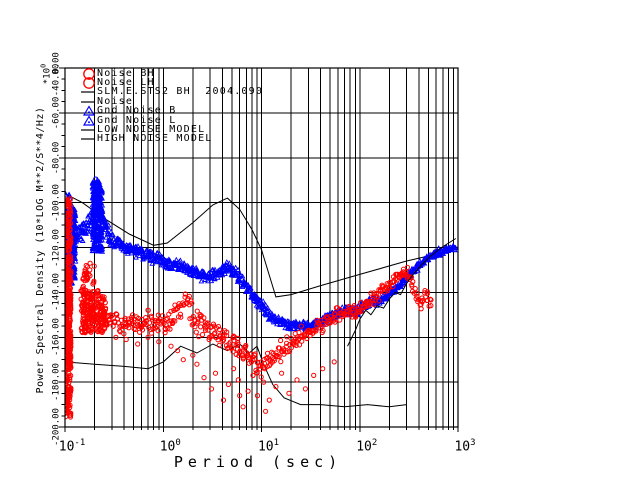 Image resolution: width=640 pixels, height=480 pixels. I want to click on legend-item-label: Noise BH, so click(126, 73).